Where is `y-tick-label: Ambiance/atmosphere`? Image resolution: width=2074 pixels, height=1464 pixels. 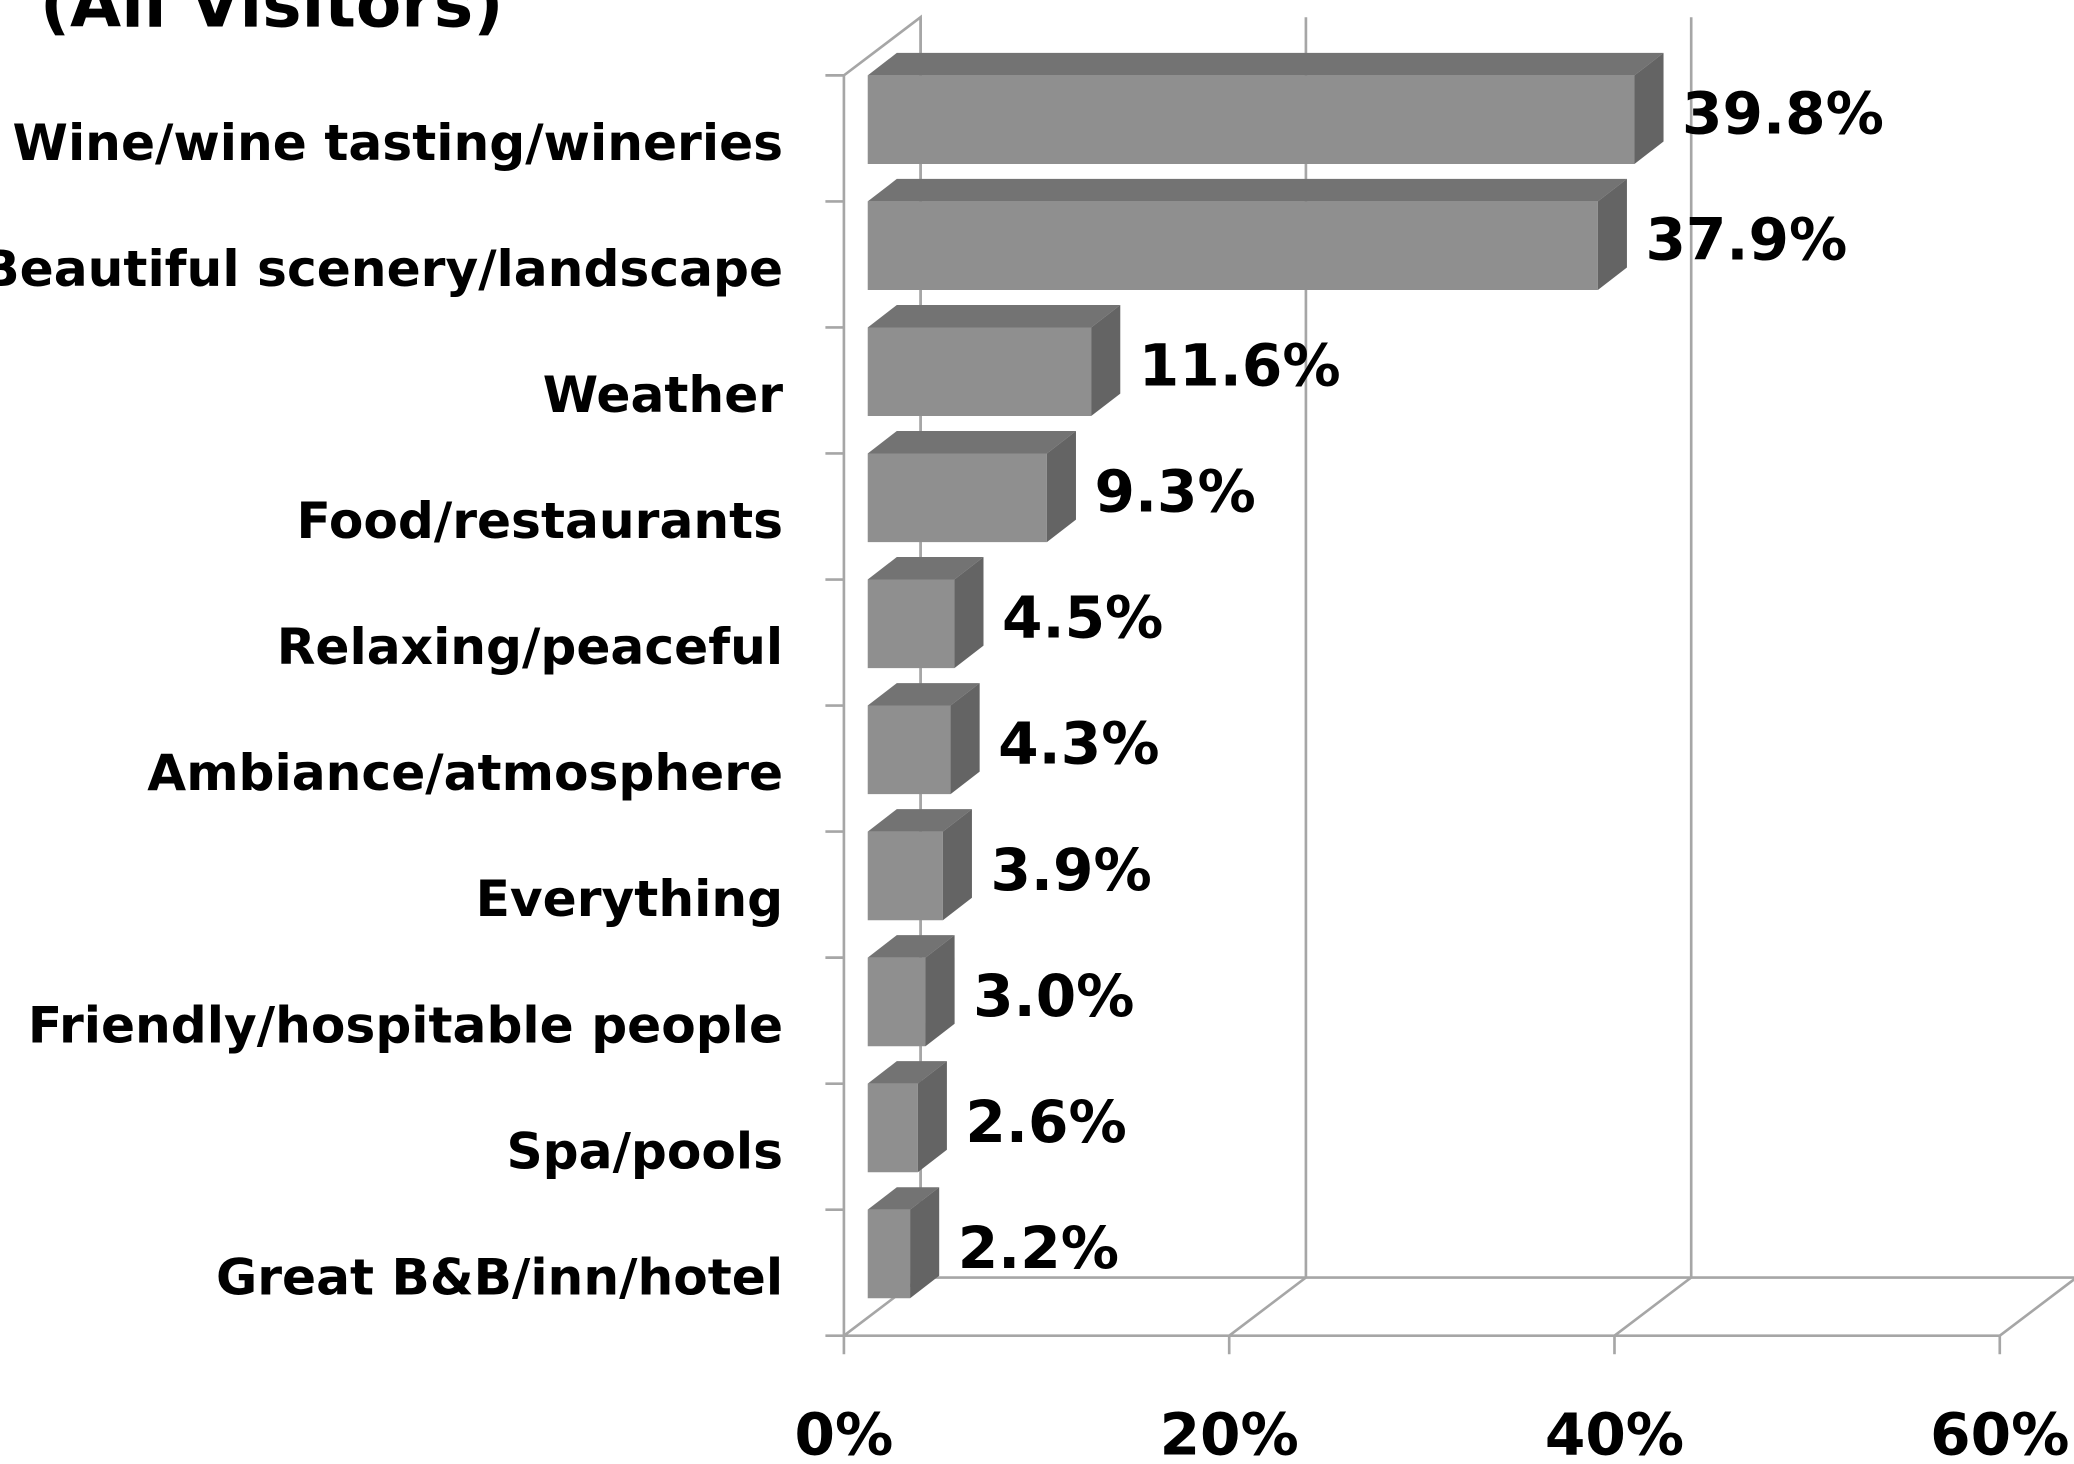
y-tick-label: Ambiance/atmosphere is located at coordinates (465, 772).